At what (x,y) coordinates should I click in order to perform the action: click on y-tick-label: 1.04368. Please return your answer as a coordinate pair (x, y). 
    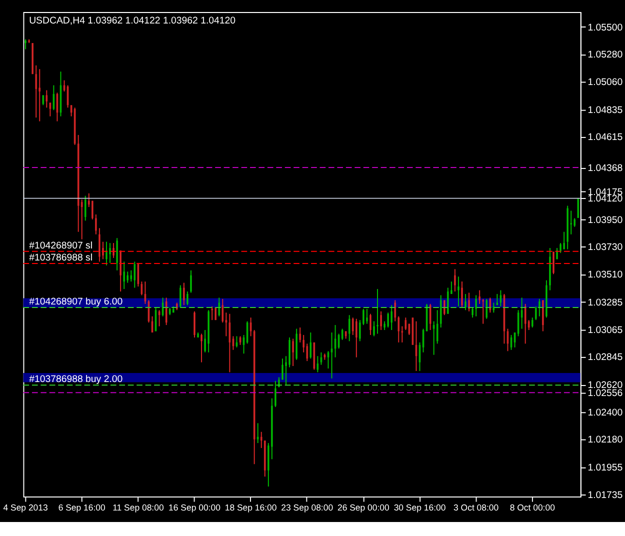
    Looking at the image, I should click on (605, 168).